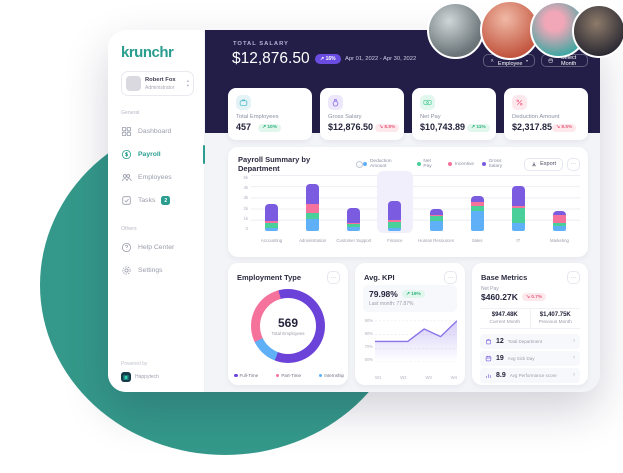 This screenshot has height=473, width=623. What do you see at coordinates (416, 377) in the screenshot?
I see `line-xlabels: W1 W2 W3 W4` at bounding box center [416, 377].